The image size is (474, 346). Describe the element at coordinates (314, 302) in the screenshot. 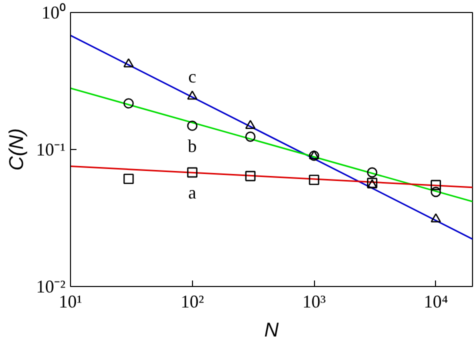

I see `x-tick-label: 10³` at that location.